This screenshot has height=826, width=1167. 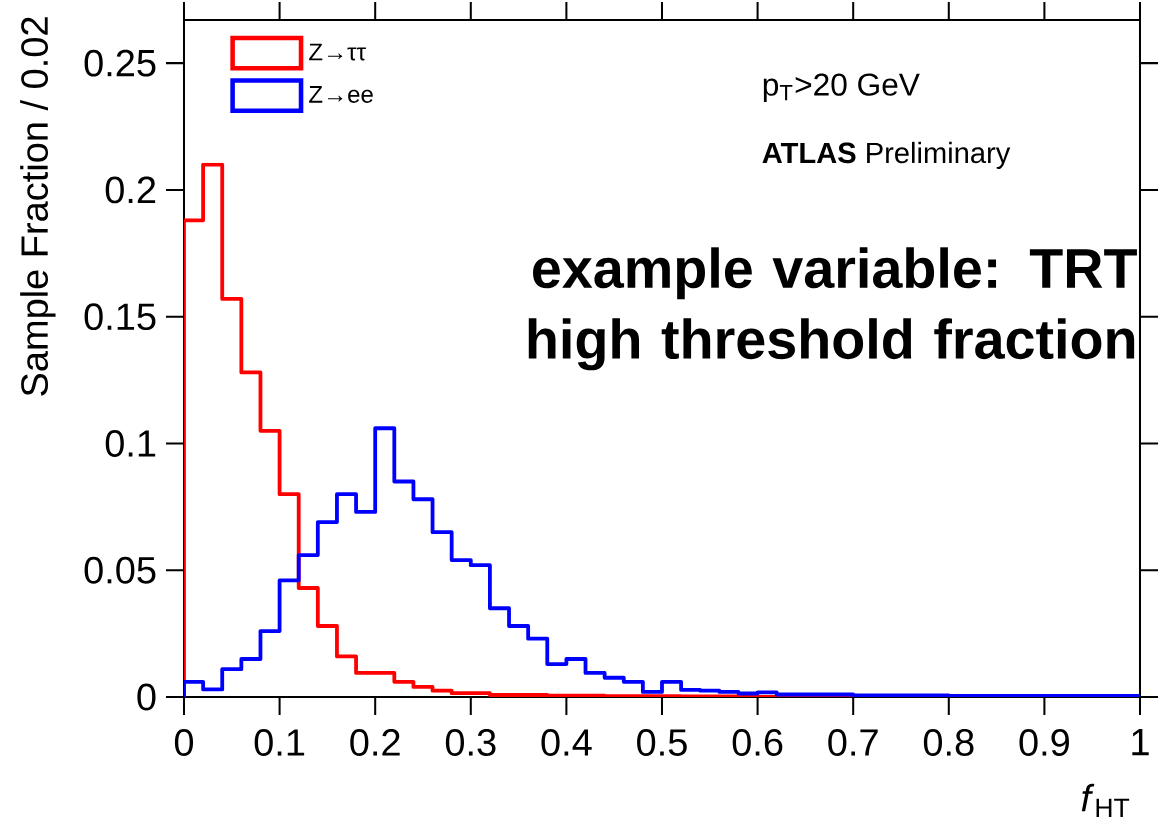 I want to click on y-tick-label: 0.1, so click(x=130, y=444).